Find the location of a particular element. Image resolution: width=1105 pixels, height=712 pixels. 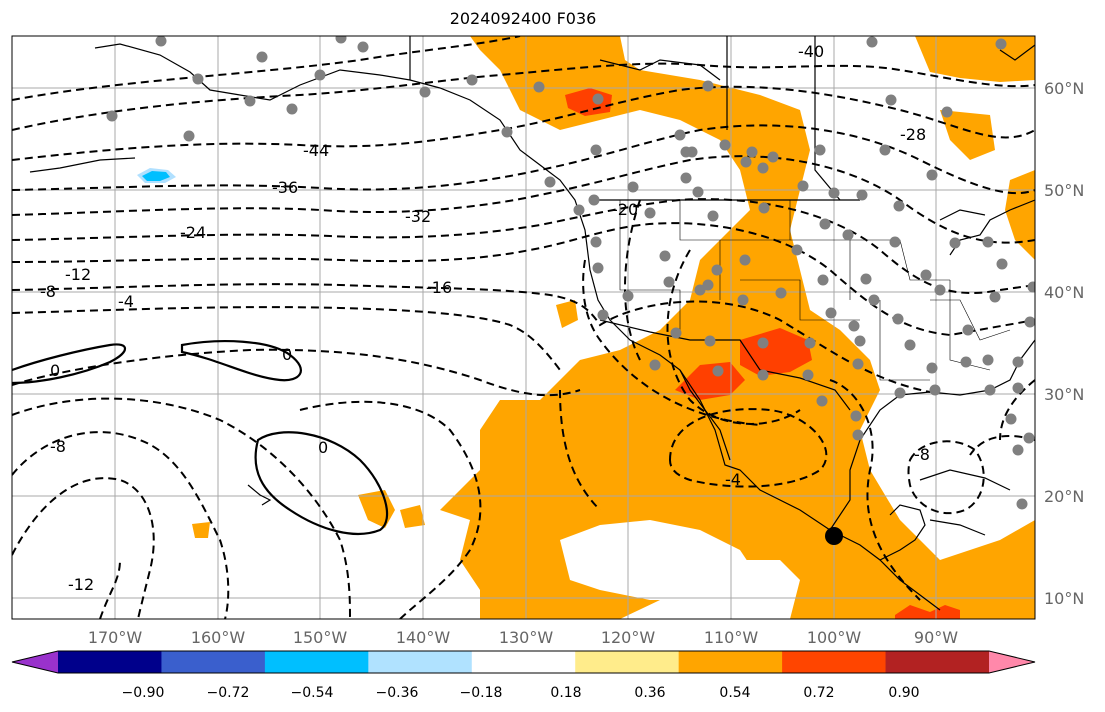

anomaly-shading-blue-core is located at coordinates (156, 176).